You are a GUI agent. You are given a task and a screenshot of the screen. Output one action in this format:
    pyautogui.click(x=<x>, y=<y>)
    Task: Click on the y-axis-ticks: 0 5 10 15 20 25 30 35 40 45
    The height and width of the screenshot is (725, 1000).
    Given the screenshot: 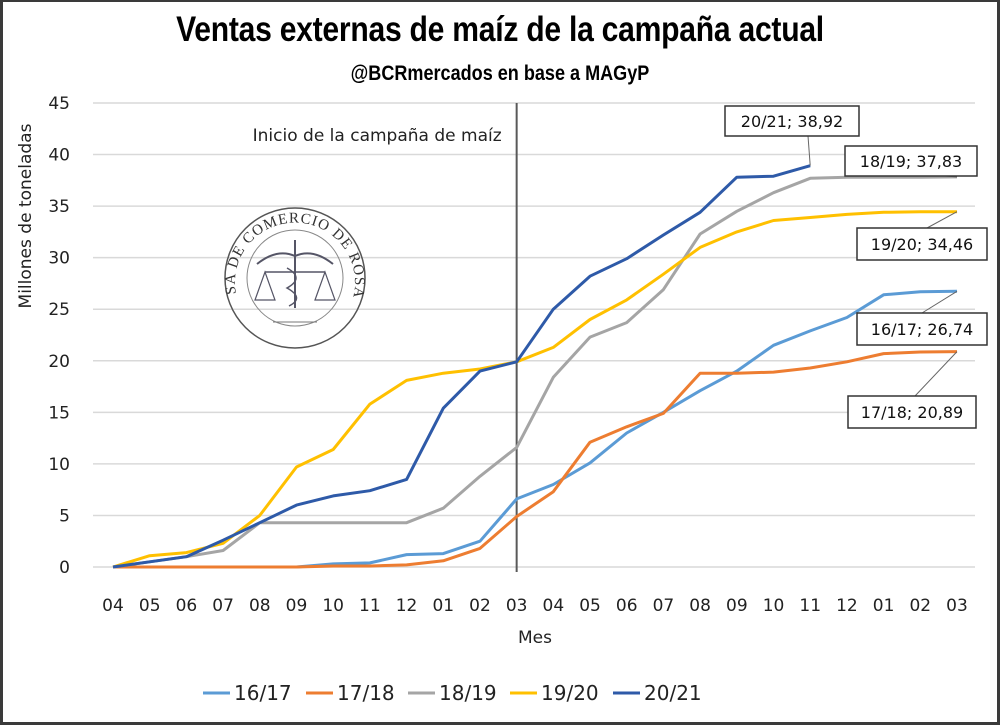 What is the action you would take?
    pyautogui.click(x=59, y=336)
    